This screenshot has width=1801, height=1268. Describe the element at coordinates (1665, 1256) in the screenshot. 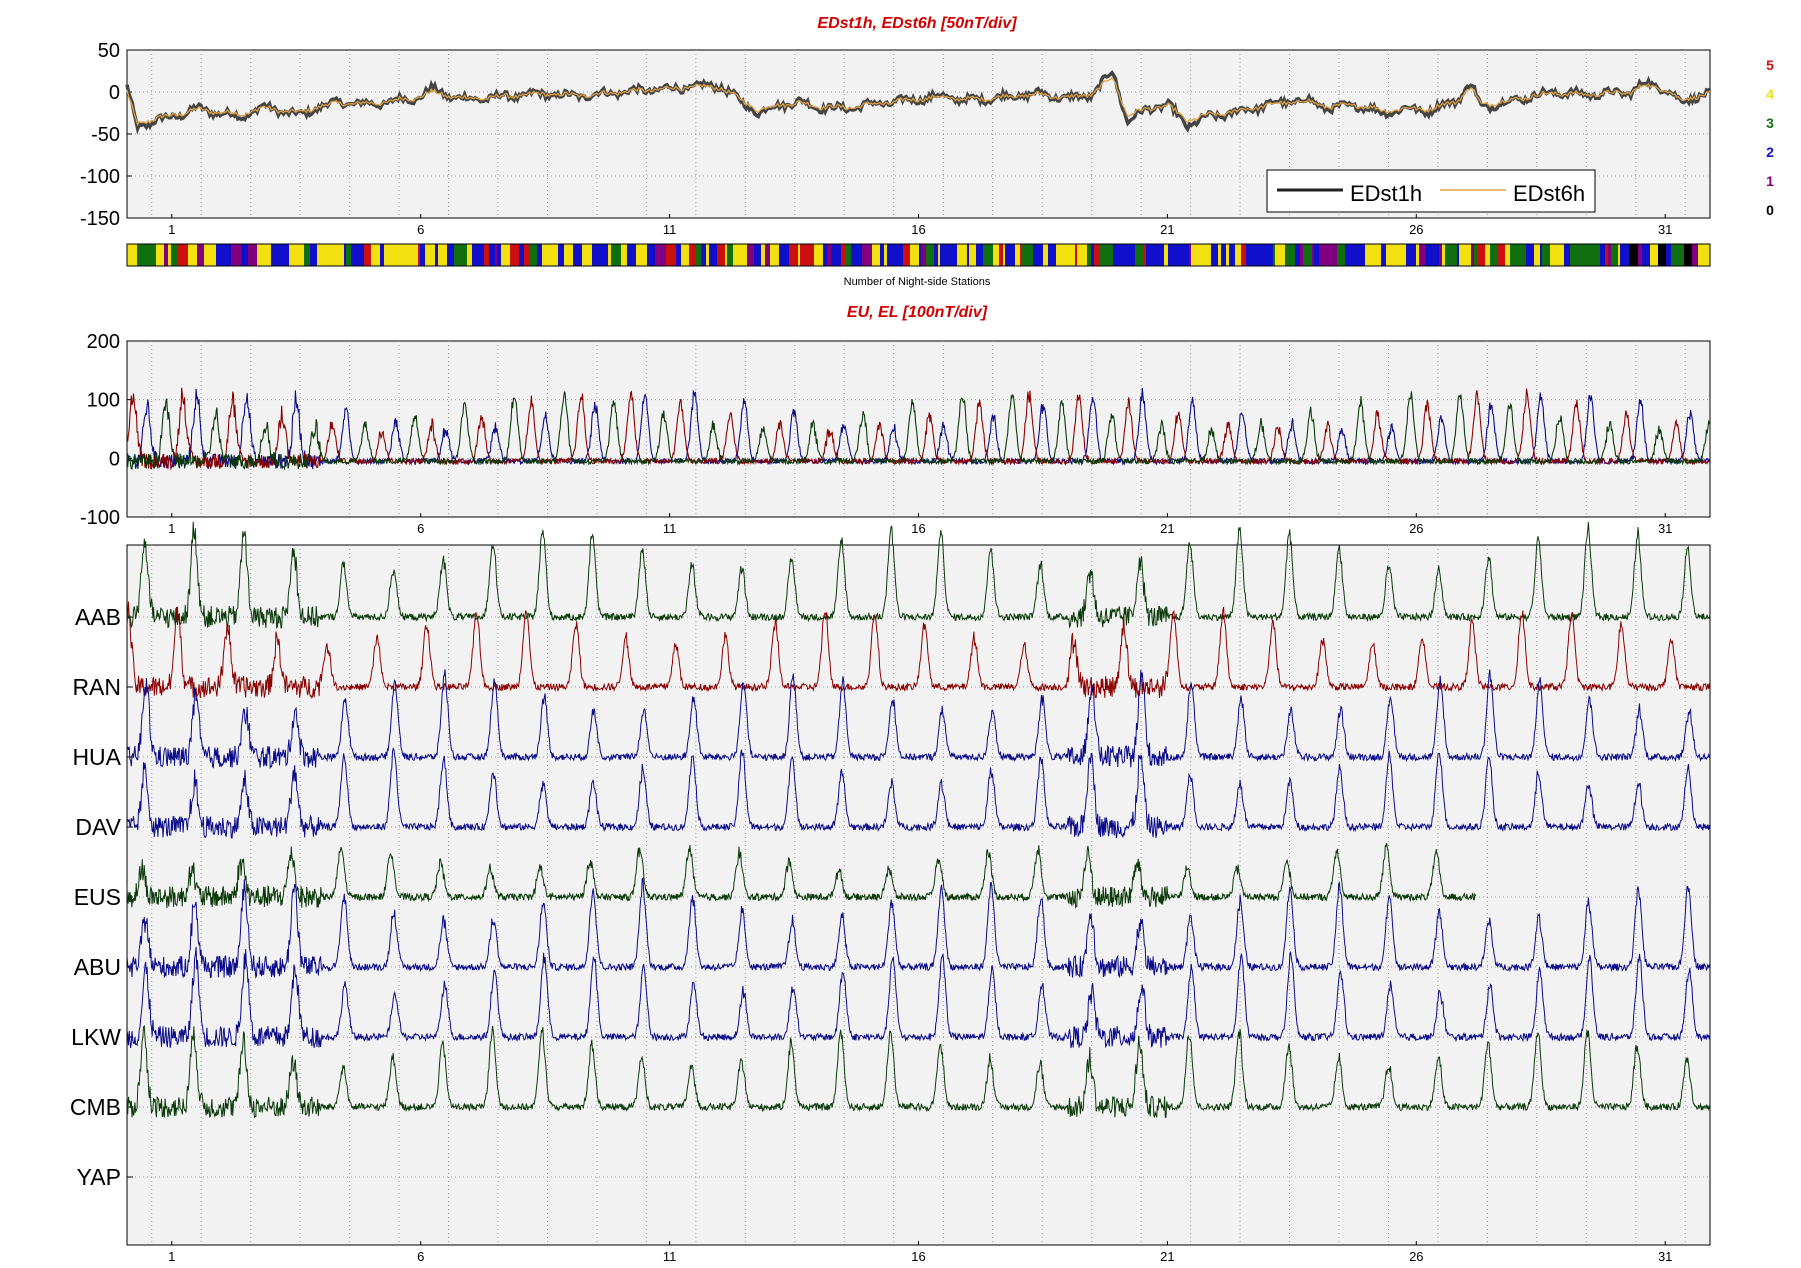

I see `x-tick-label: 31` at that location.